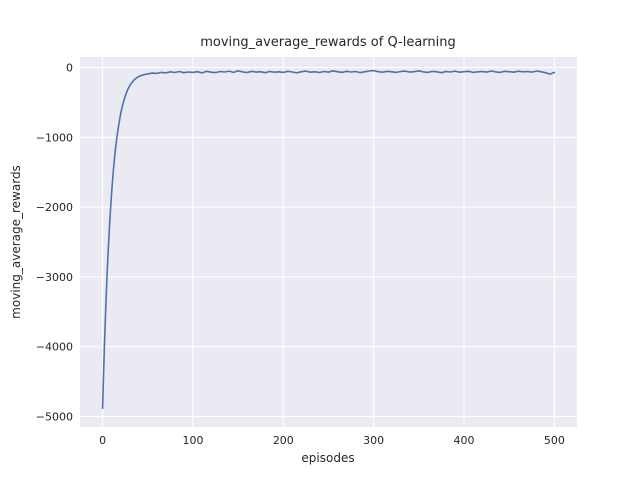 The width and height of the screenshot is (640, 480). Describe the element at coordinates (16, 242) in the screenshot. I see `y-axis-label: moving_average_rewards` at that location.